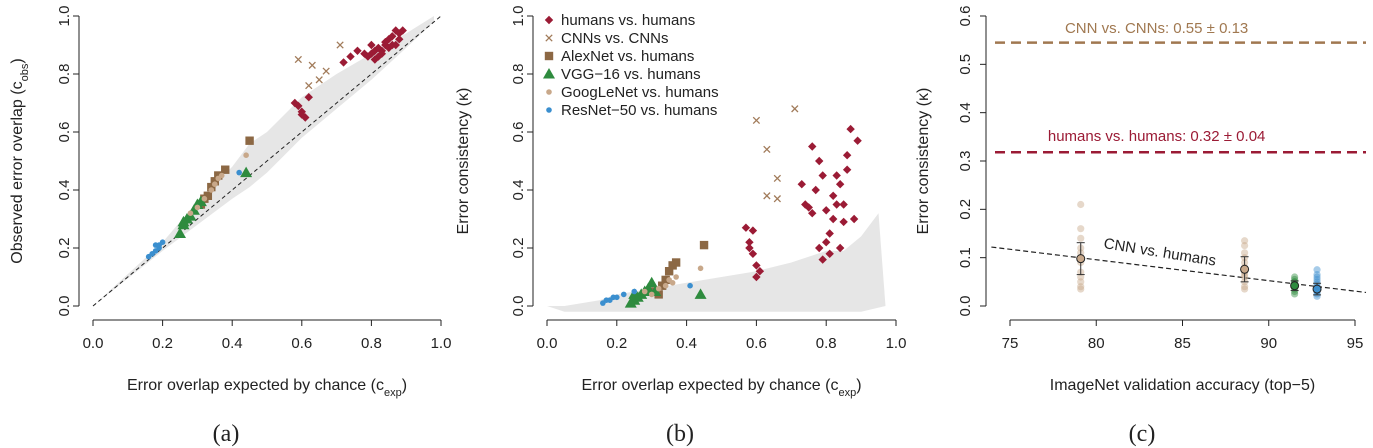 This screenshot has height=448, width=1373. I want to click on series-googlenet, so click(672, 281).